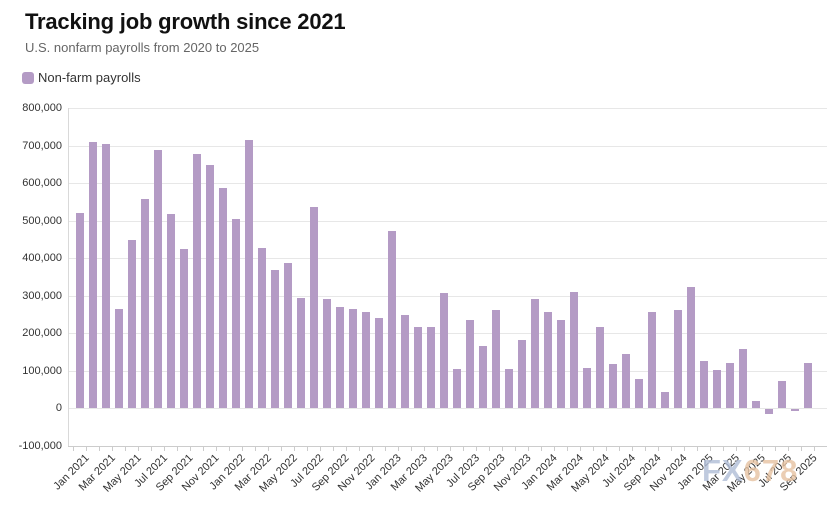 The width and height of the screenshot is (837, 508). I want to click on y-axis-line, so click(68, 277).